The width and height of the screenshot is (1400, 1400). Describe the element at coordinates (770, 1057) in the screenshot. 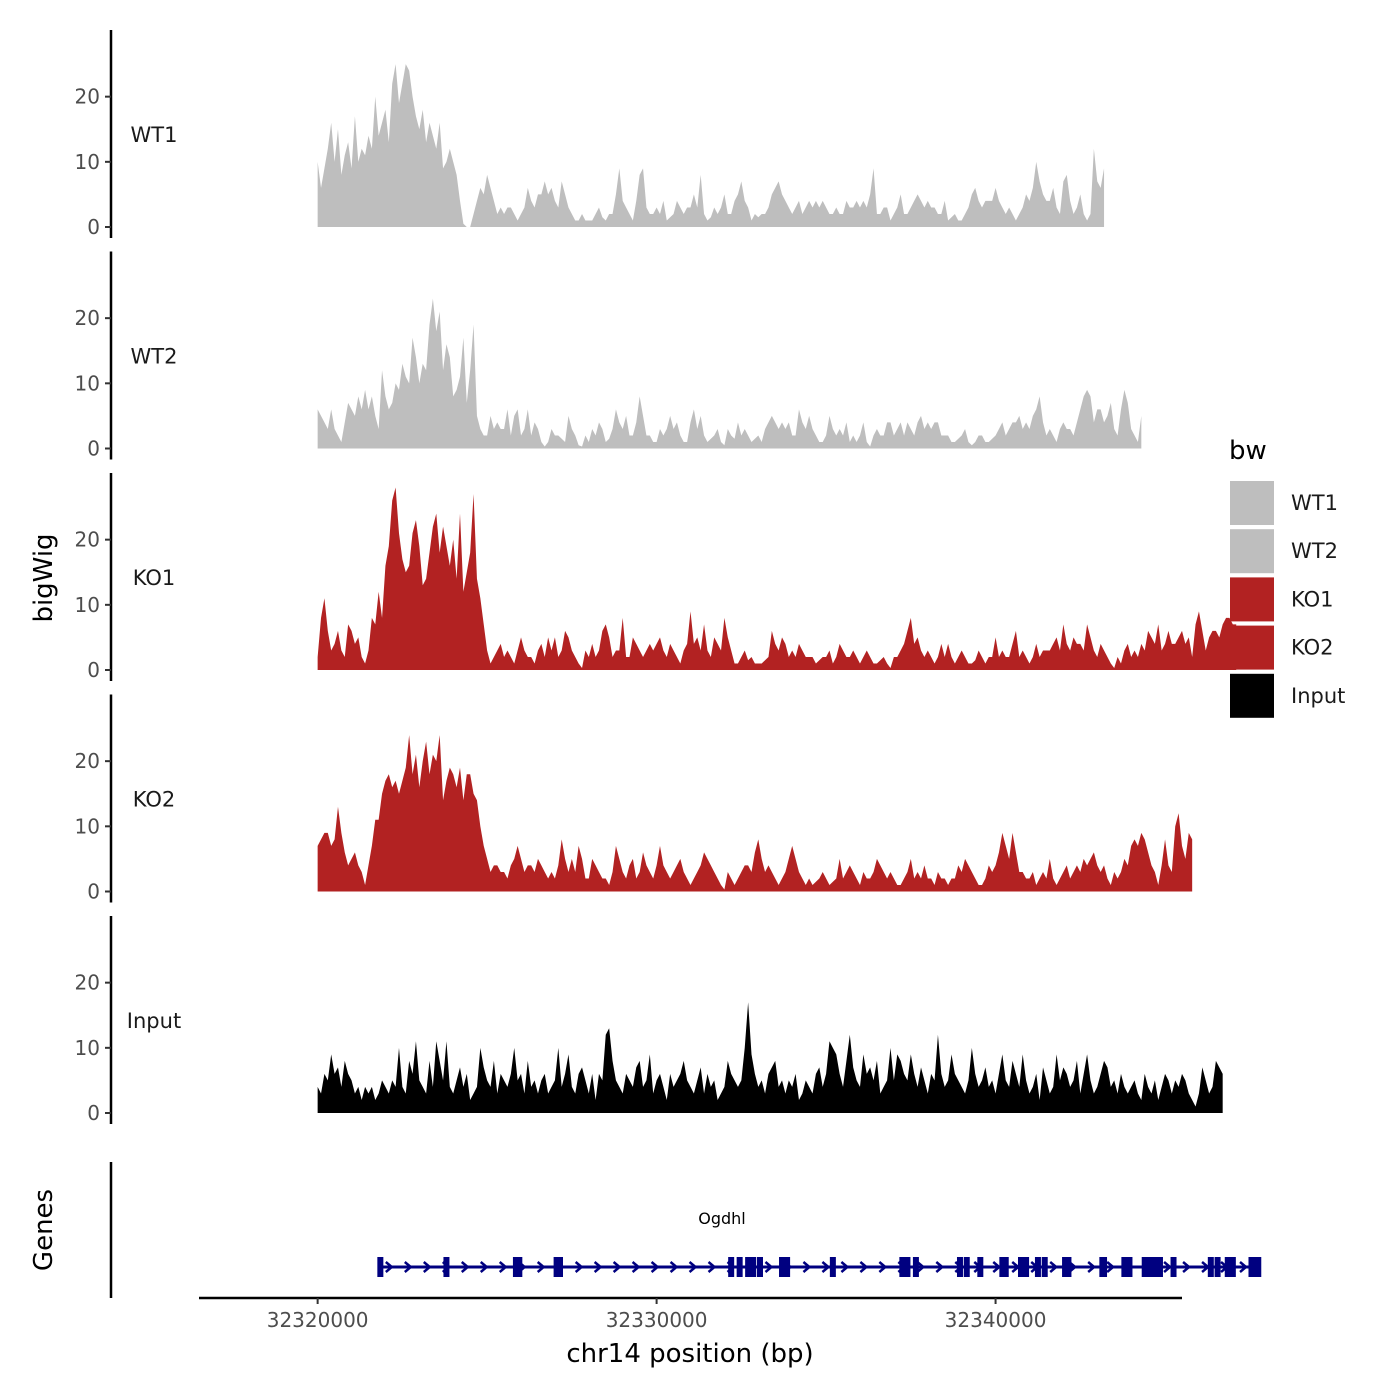

I see `coverage-area-input` at that location.